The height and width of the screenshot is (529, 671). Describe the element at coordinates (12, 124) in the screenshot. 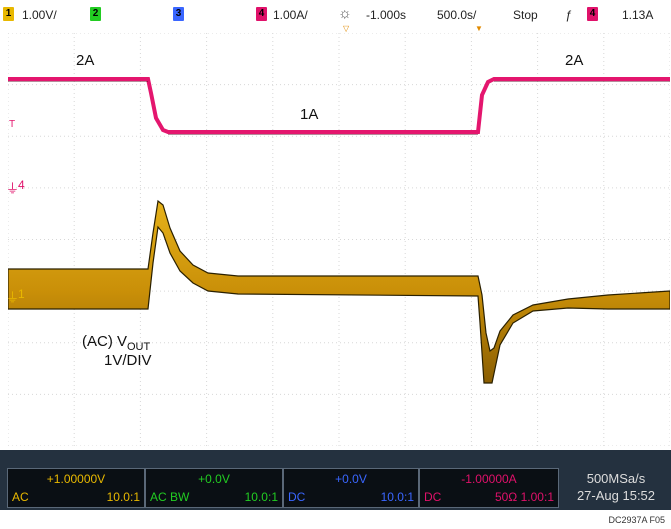

I see `trigger-level-marker: T` at that location.